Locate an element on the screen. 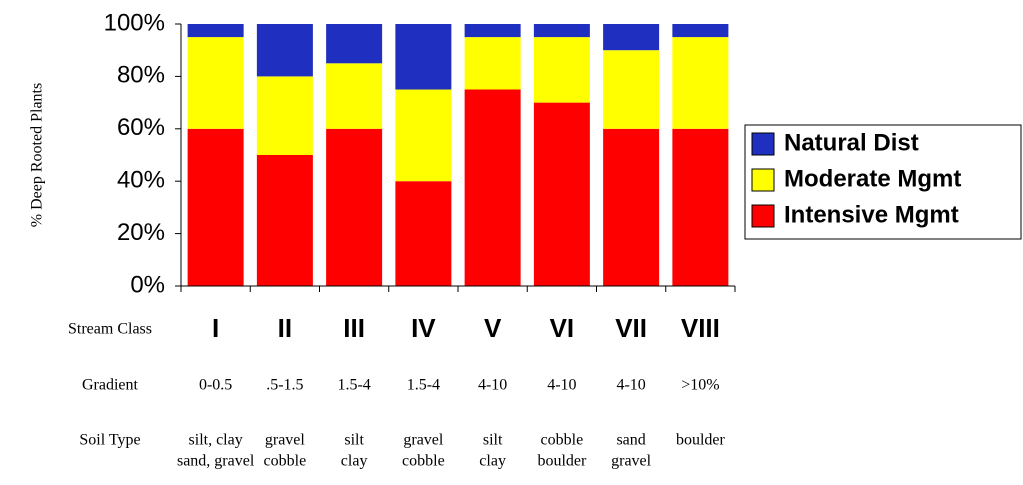 This screenshot has height=485, width=1023. x-tick-label: VII is located at coordinates (631, 328).